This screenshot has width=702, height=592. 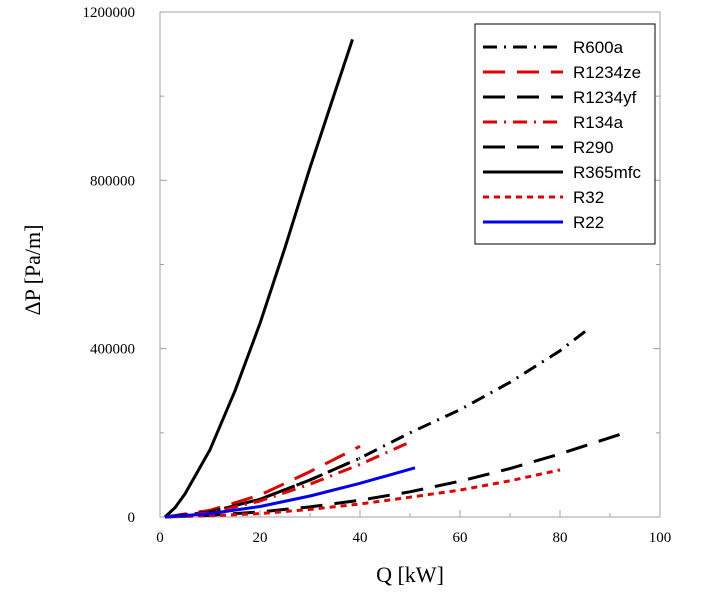 What do you see at coordinates (588, 197) in the screenshot?
I see `legend-label-r32: R32` at bounding box center [588, 197].